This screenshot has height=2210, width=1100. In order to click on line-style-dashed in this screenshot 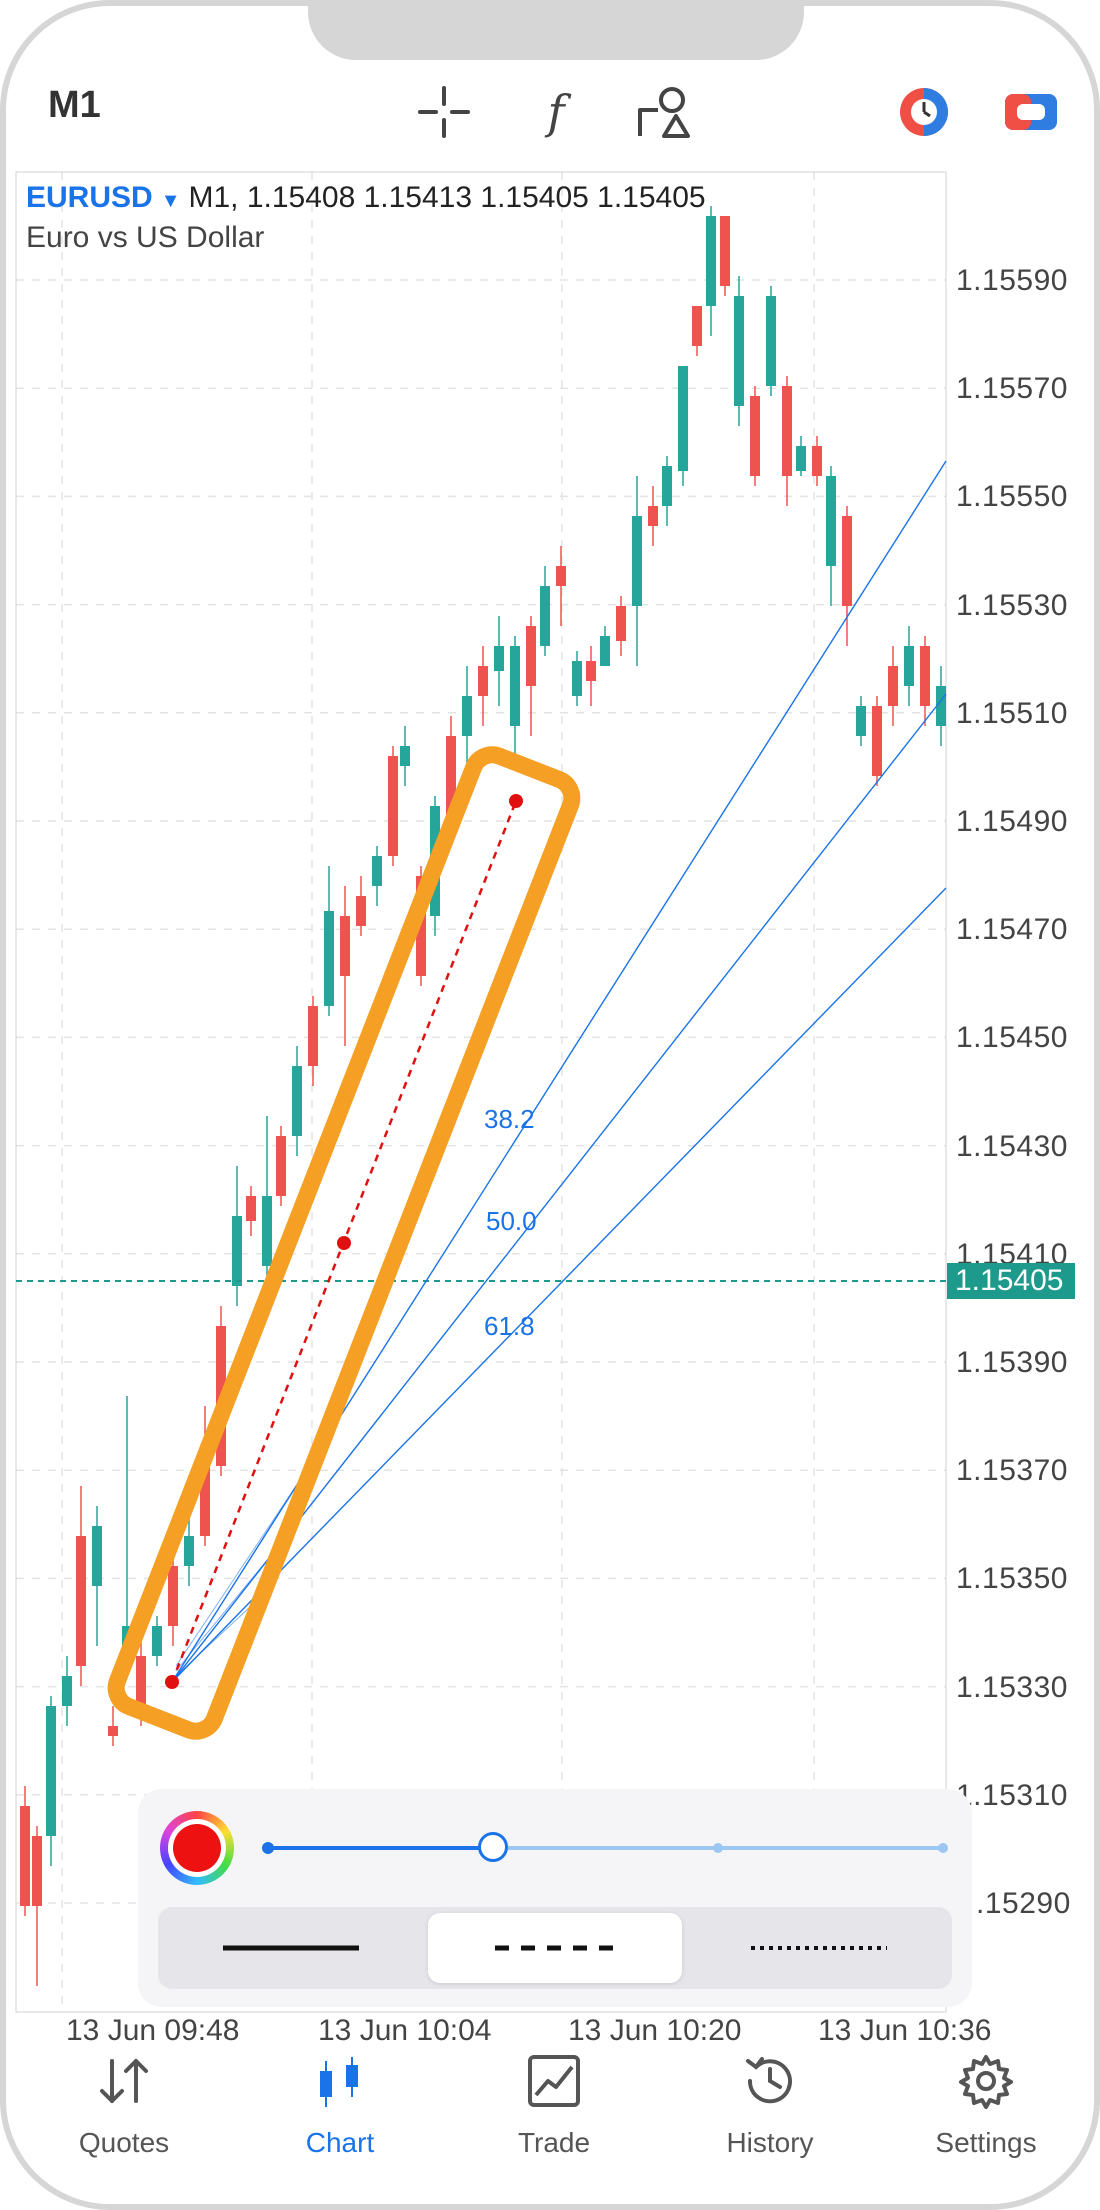, I will do `click(555, 1948)`.